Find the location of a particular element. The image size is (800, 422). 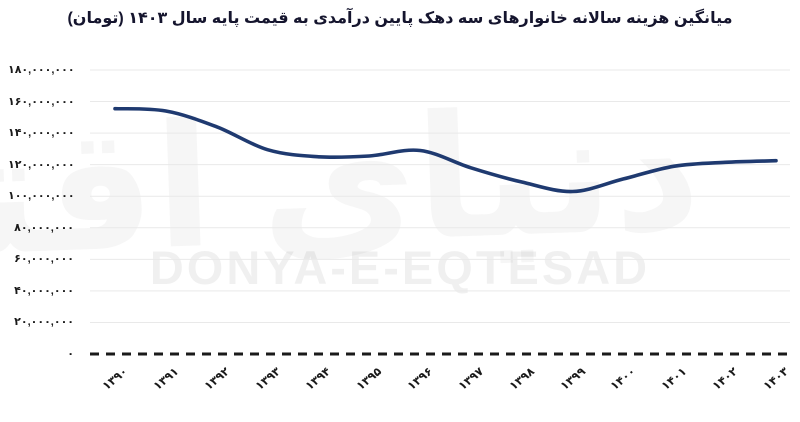

y-axis-tick-label: ۱۴۰,۰۰۰,۰۰۰ is located at coordinates (41, 133).